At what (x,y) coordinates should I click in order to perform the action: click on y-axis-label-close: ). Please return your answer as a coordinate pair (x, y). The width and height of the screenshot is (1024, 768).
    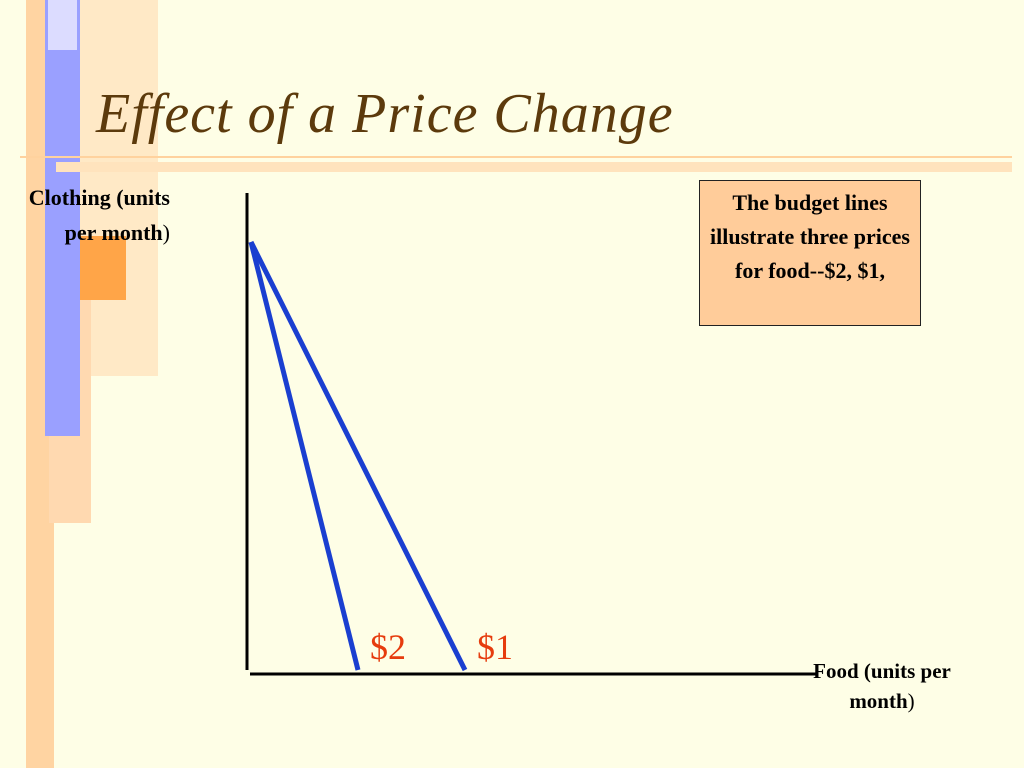
    Looking at the image, I should click on (166, 232).